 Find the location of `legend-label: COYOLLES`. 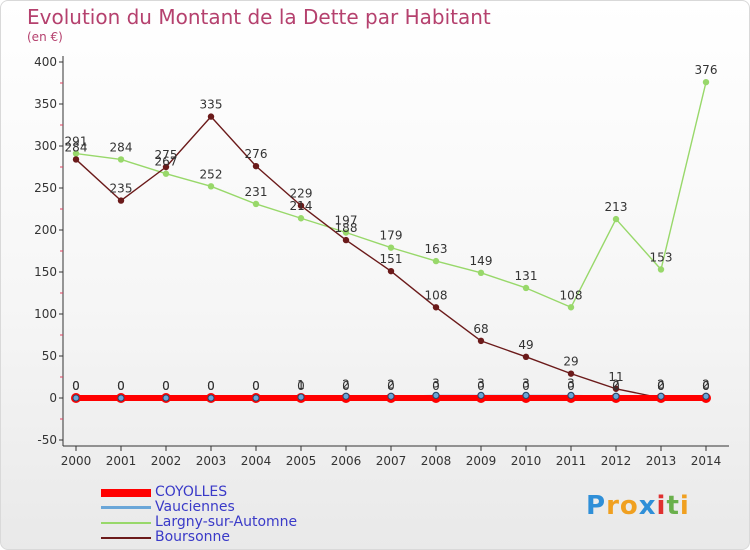

legend-label: COYOLLES is located at coordinates (191, 492).